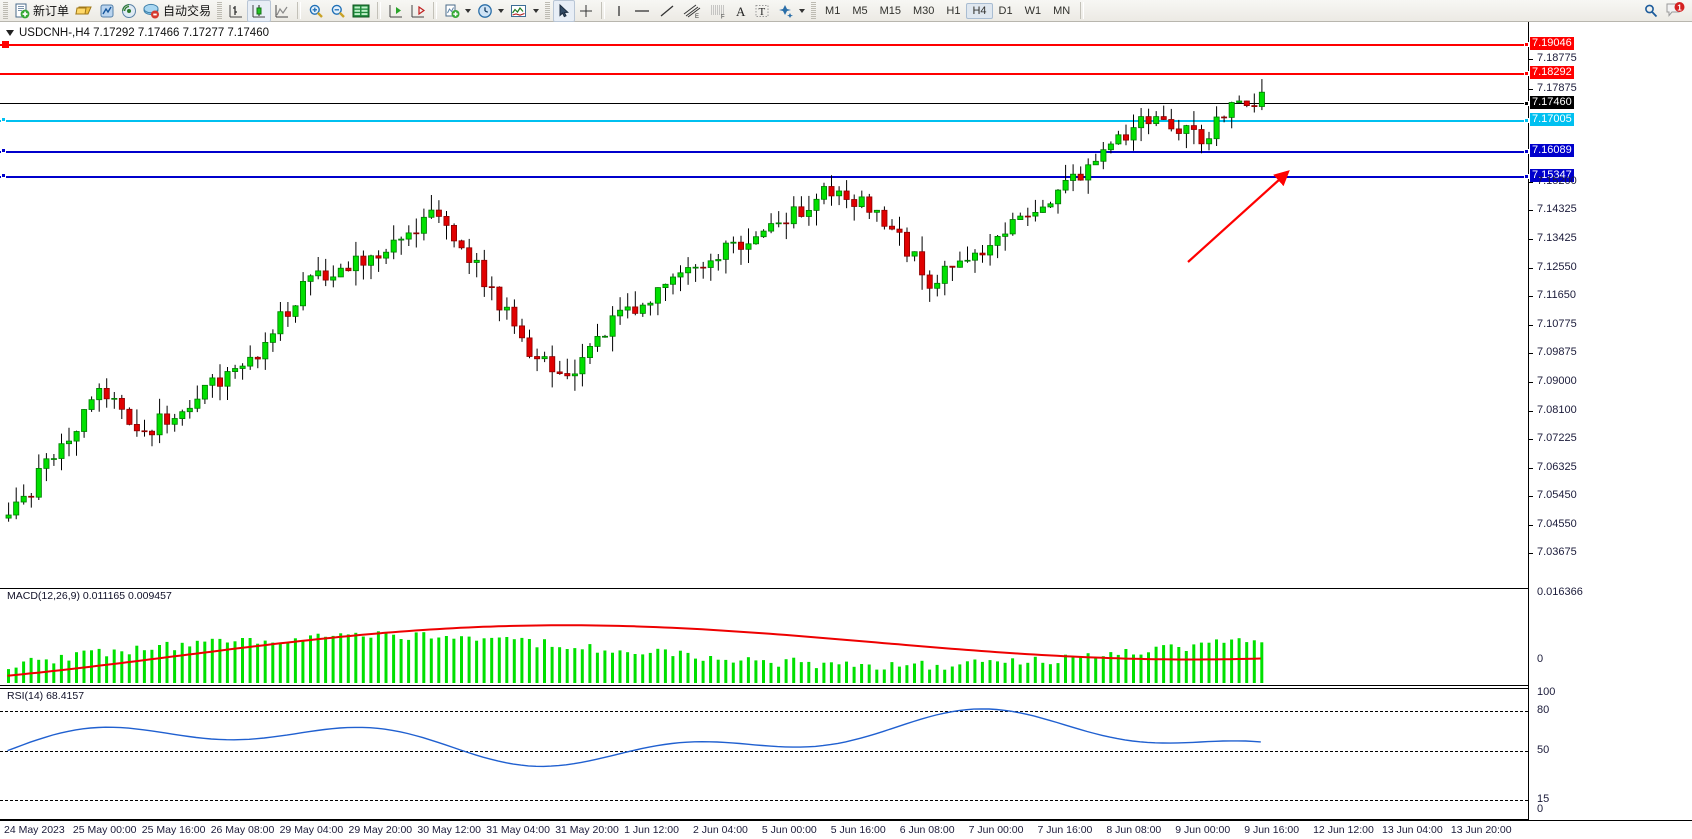 Image resolution: width=1692 pixels, height=839 pixels. I want to click on rsi-pane: RSI(14) 68.4157, so click(764, 754).